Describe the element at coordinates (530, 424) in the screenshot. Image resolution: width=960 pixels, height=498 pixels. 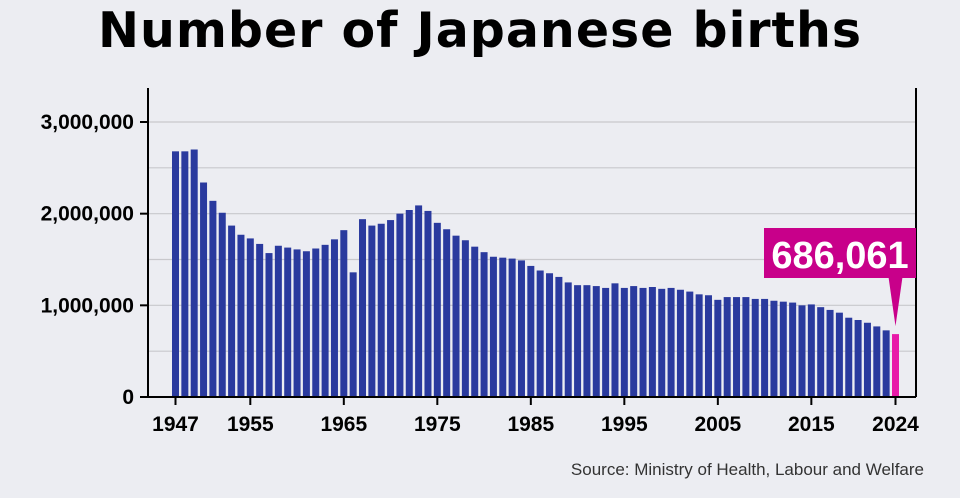
I see `x-tick-label: 1985` at that location.